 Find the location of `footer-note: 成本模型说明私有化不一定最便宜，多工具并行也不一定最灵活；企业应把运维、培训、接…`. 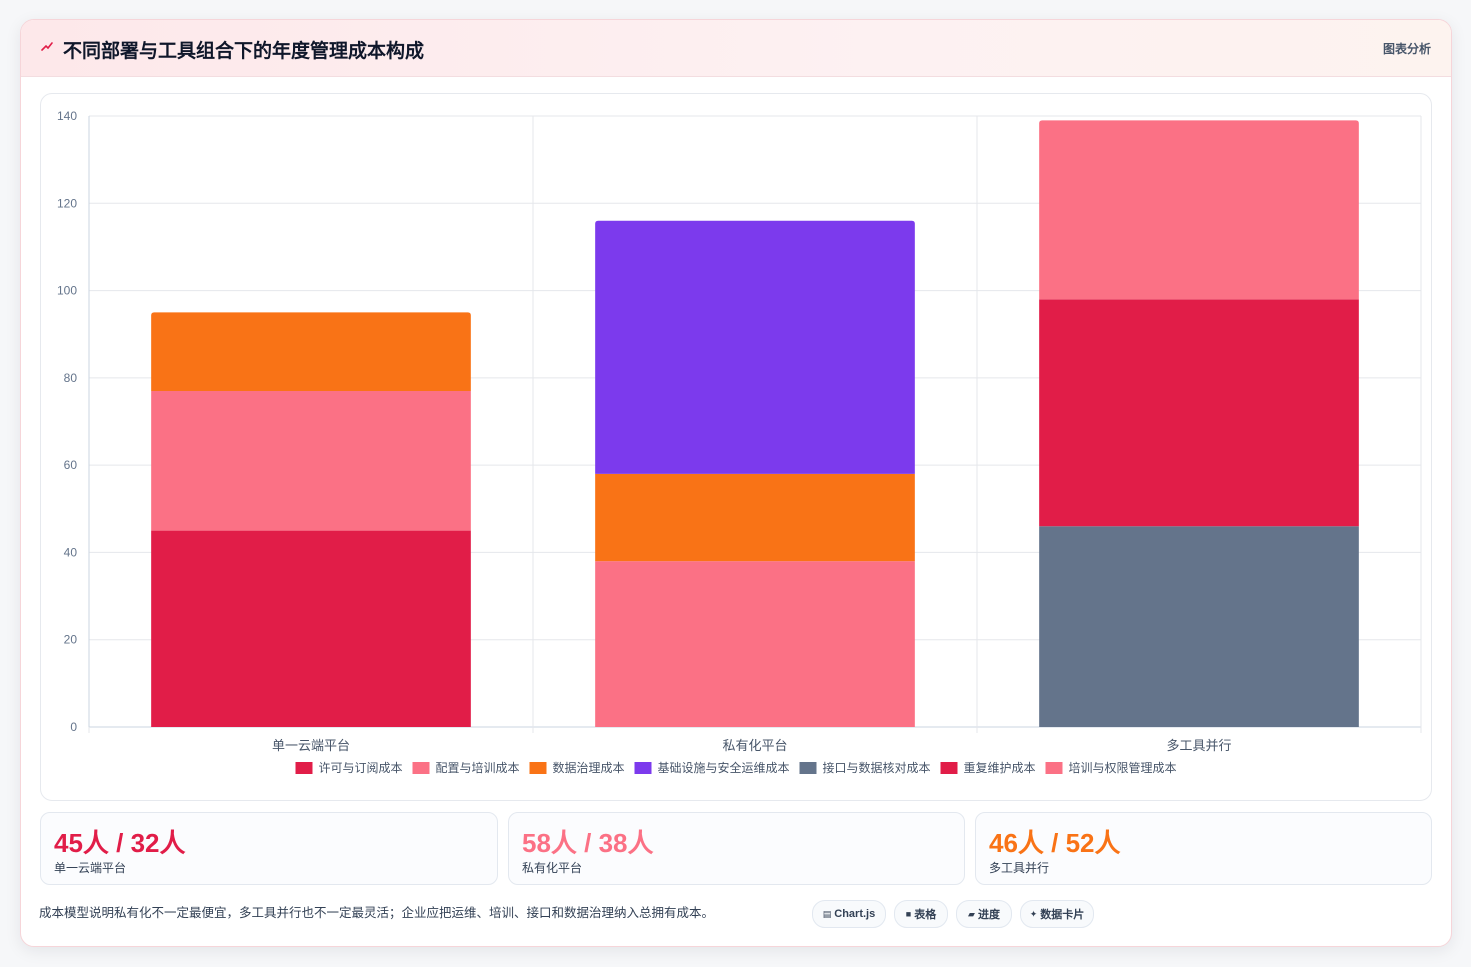

footer-note: 成本模型说明私有化不一定最便宜，多工具并行也不一定最灵活；企业应把运维、培训、接… is located at coordinates (377, 913).